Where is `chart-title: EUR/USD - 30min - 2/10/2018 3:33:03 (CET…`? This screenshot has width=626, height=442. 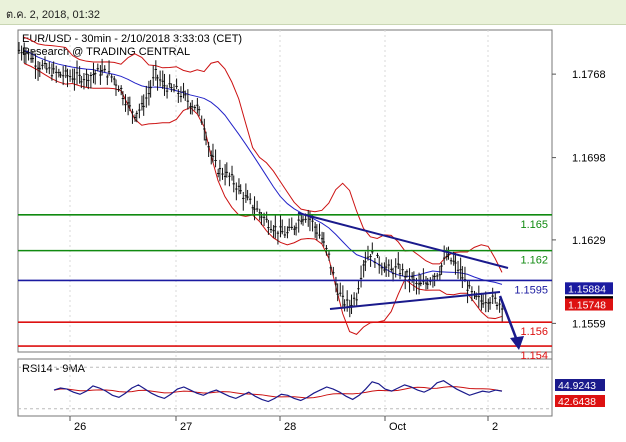 chart-title: EUR/USD - 30min - 2/10/2018 3:33:03 (CET… is located at coordinates (132, 39).